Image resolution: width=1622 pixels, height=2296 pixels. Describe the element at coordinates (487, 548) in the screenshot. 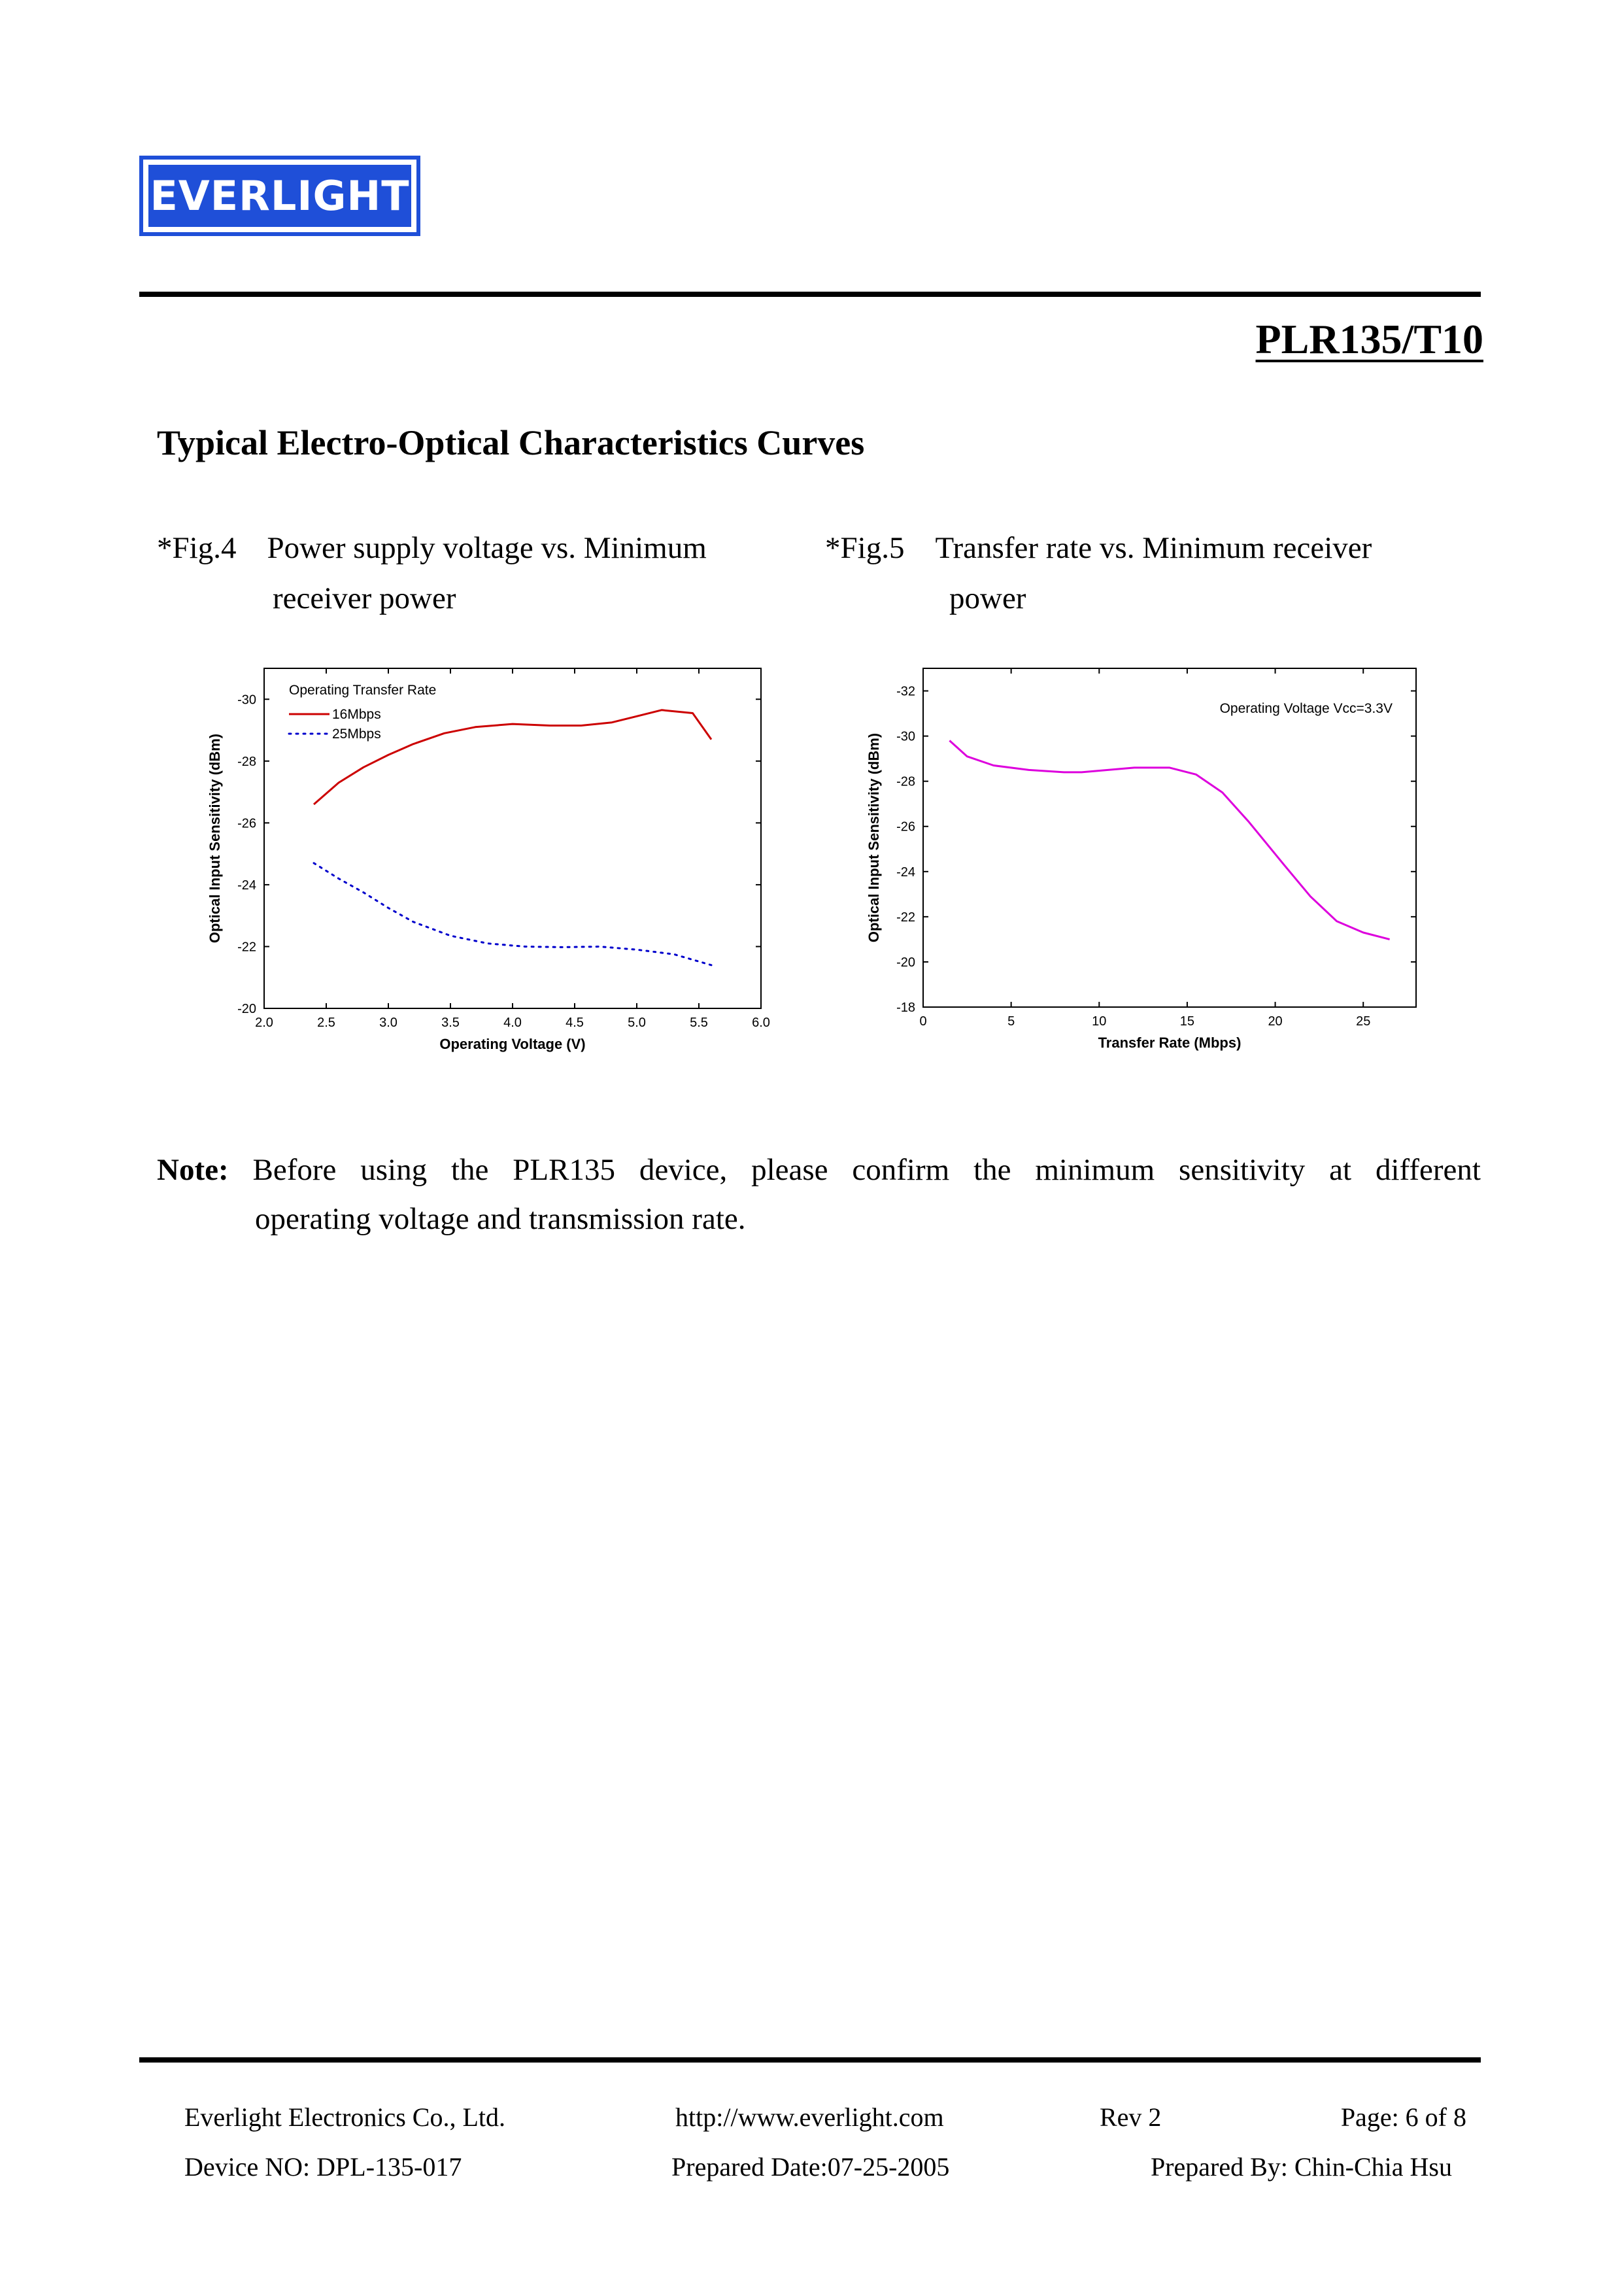

I see `fig4-caption-line1: Power supply voltage vs. Minimum` at that location.